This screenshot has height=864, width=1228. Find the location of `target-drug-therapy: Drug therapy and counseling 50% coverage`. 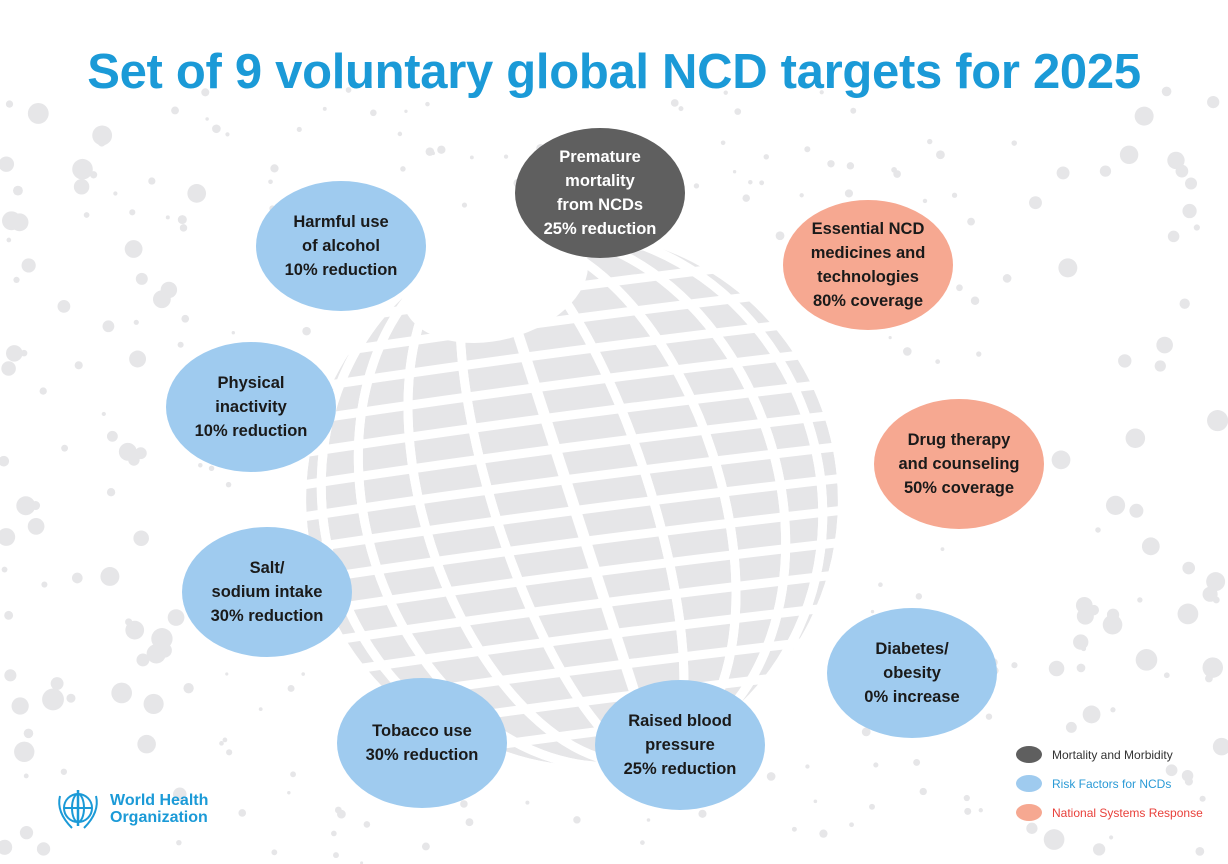

target-drug-therapy: Drug therapy and counseling 50% coverage is located at coordinates (959, 464).